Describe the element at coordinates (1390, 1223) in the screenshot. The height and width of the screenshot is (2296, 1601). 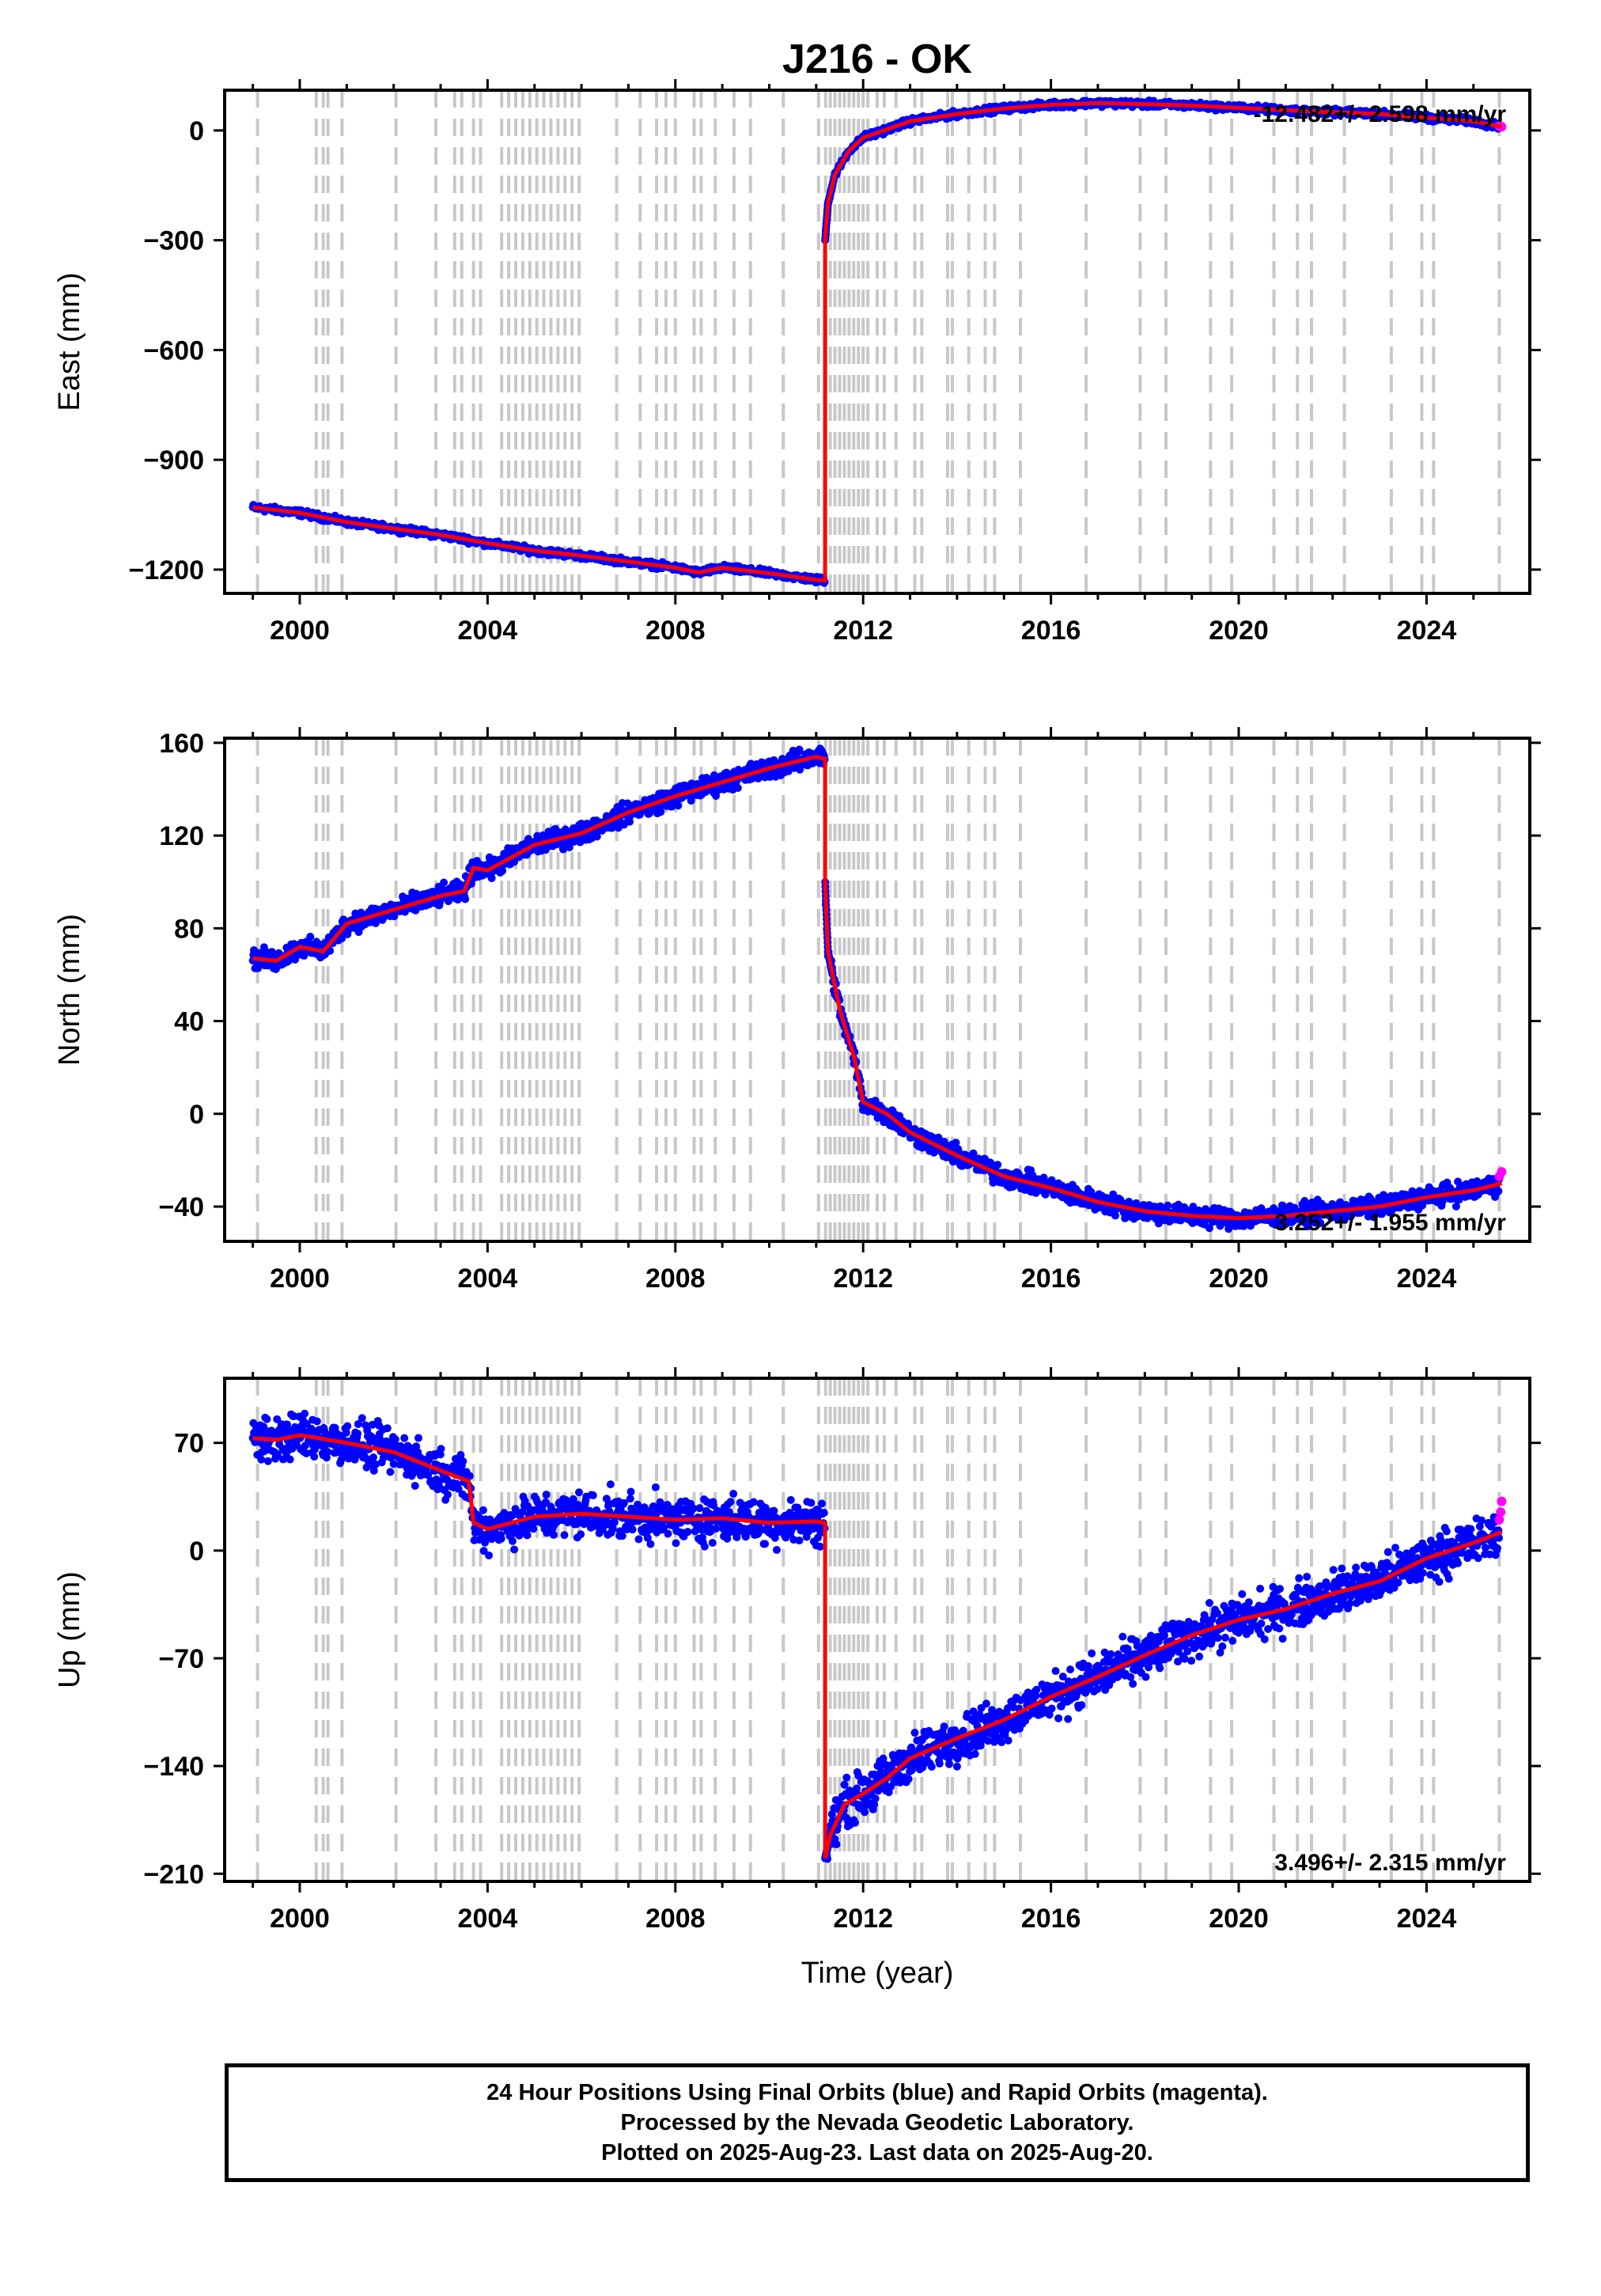
I see `rate-annotation: 3.252+/- 1.955 mm/yr` at that location.